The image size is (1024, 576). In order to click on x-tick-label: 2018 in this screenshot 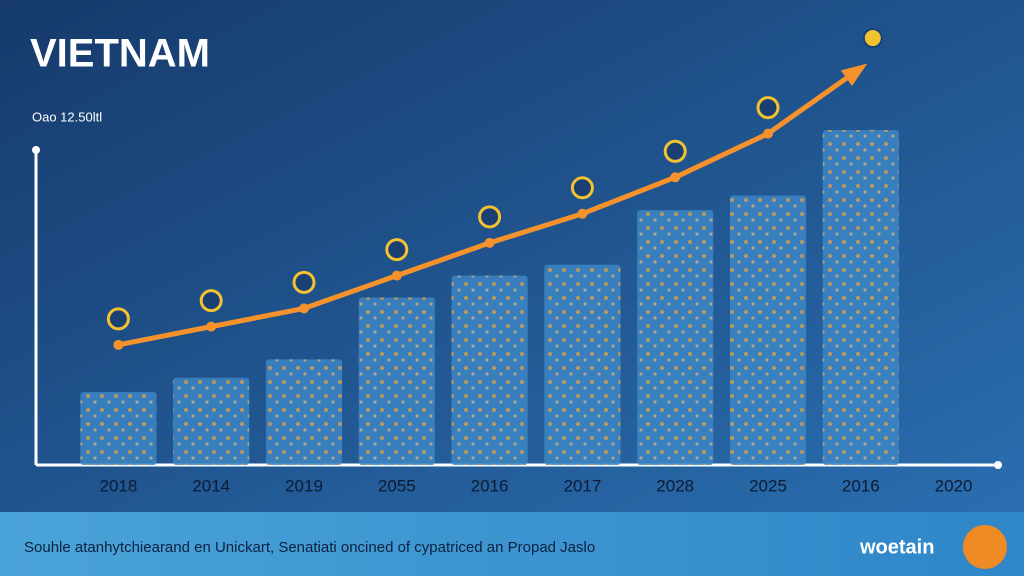, I will do `click(118, 485)`.